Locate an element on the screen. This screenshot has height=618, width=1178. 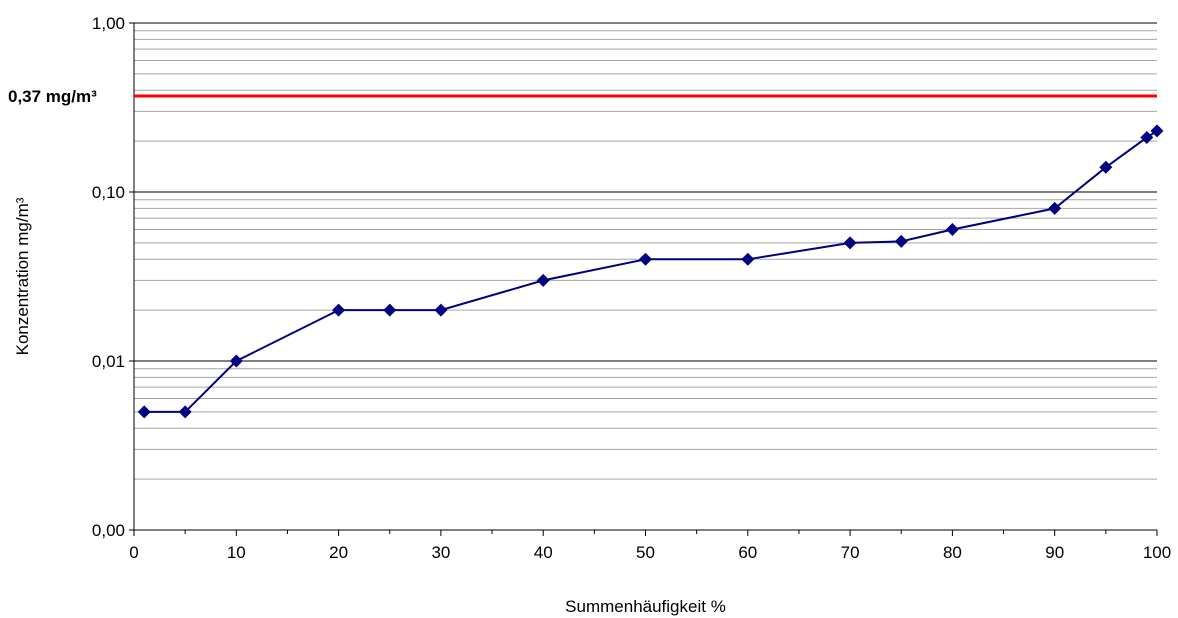
x-tick-label: 0 is located at coordinates (133, 552).